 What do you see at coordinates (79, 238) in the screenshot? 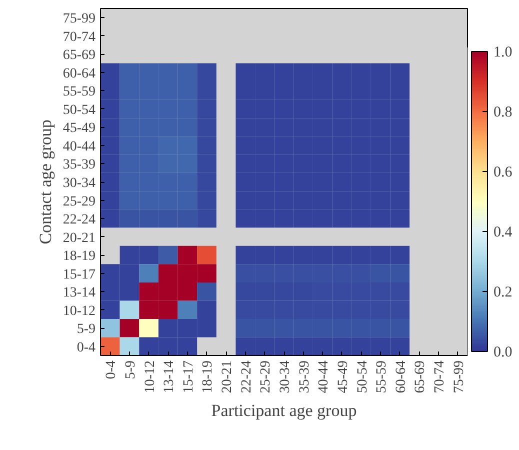
I see `y-tick-label: 20-21` at bounding box center [79, 238].